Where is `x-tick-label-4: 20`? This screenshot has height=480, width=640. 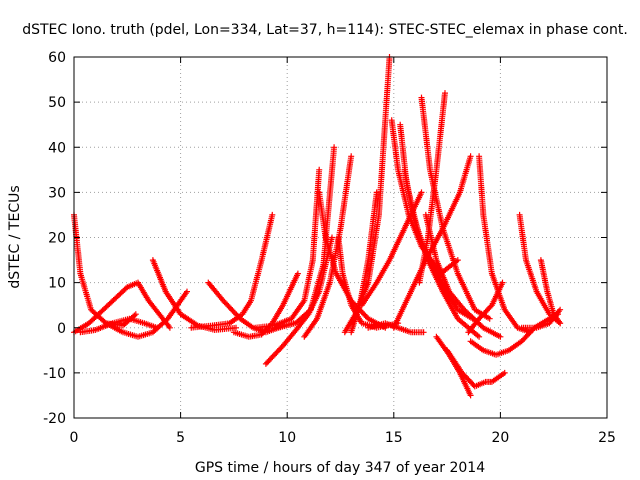
x-tick-label-4: 20 is located at coordinates (500, 438).